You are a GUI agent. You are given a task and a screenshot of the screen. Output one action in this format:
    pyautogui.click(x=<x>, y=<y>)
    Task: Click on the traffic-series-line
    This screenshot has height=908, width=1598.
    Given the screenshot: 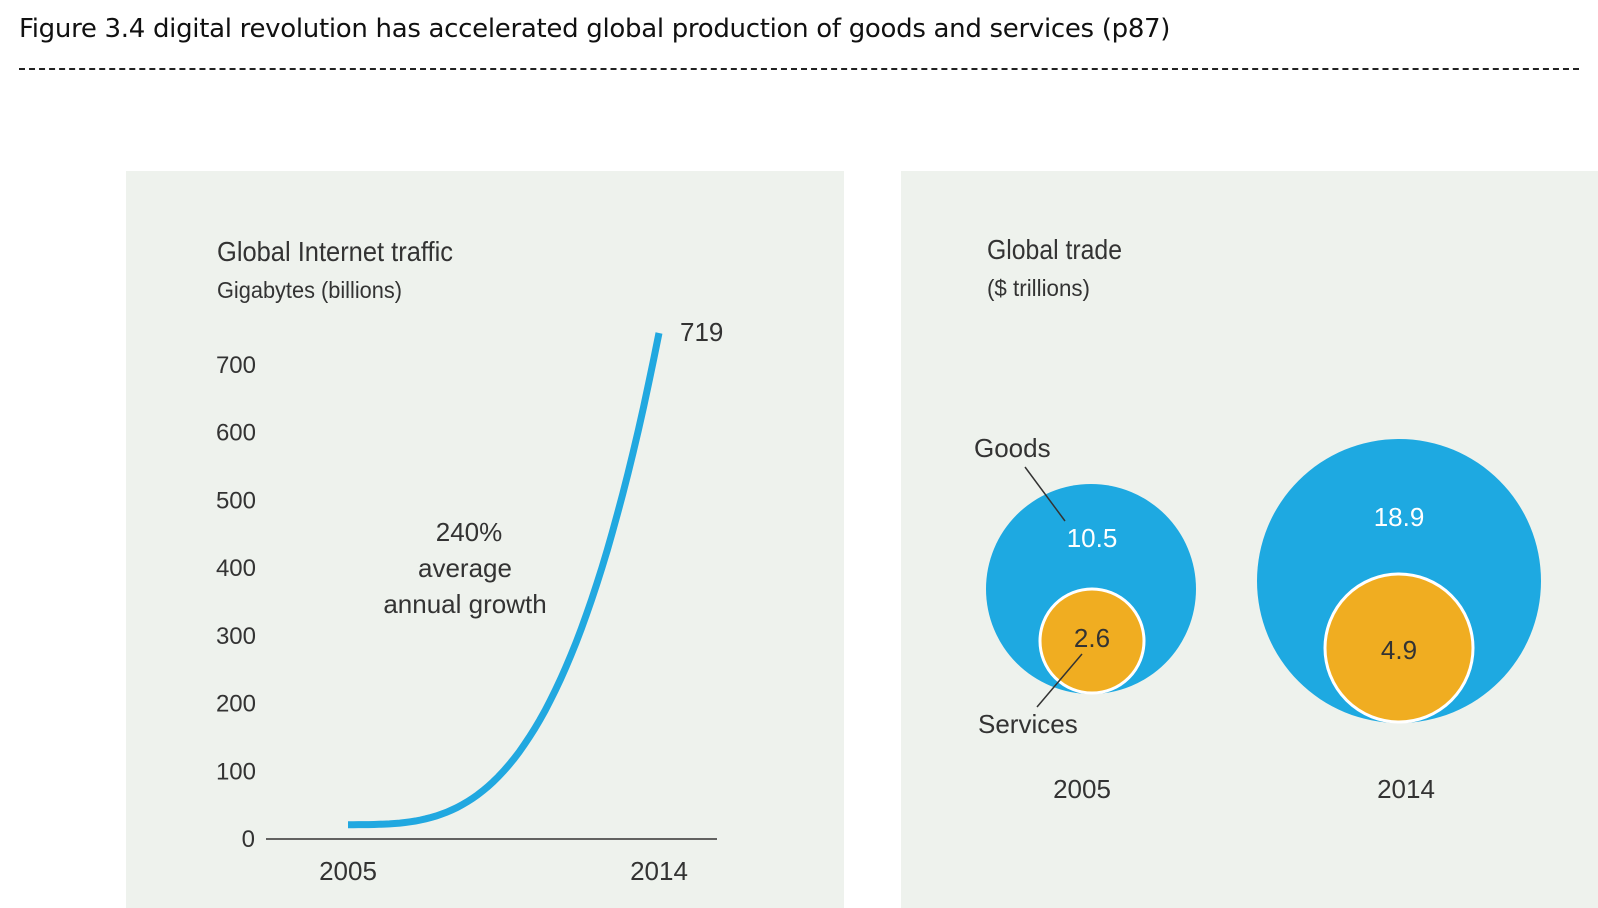 What is the action you would take?
    pyautogui.click(x=505, y=580)
    